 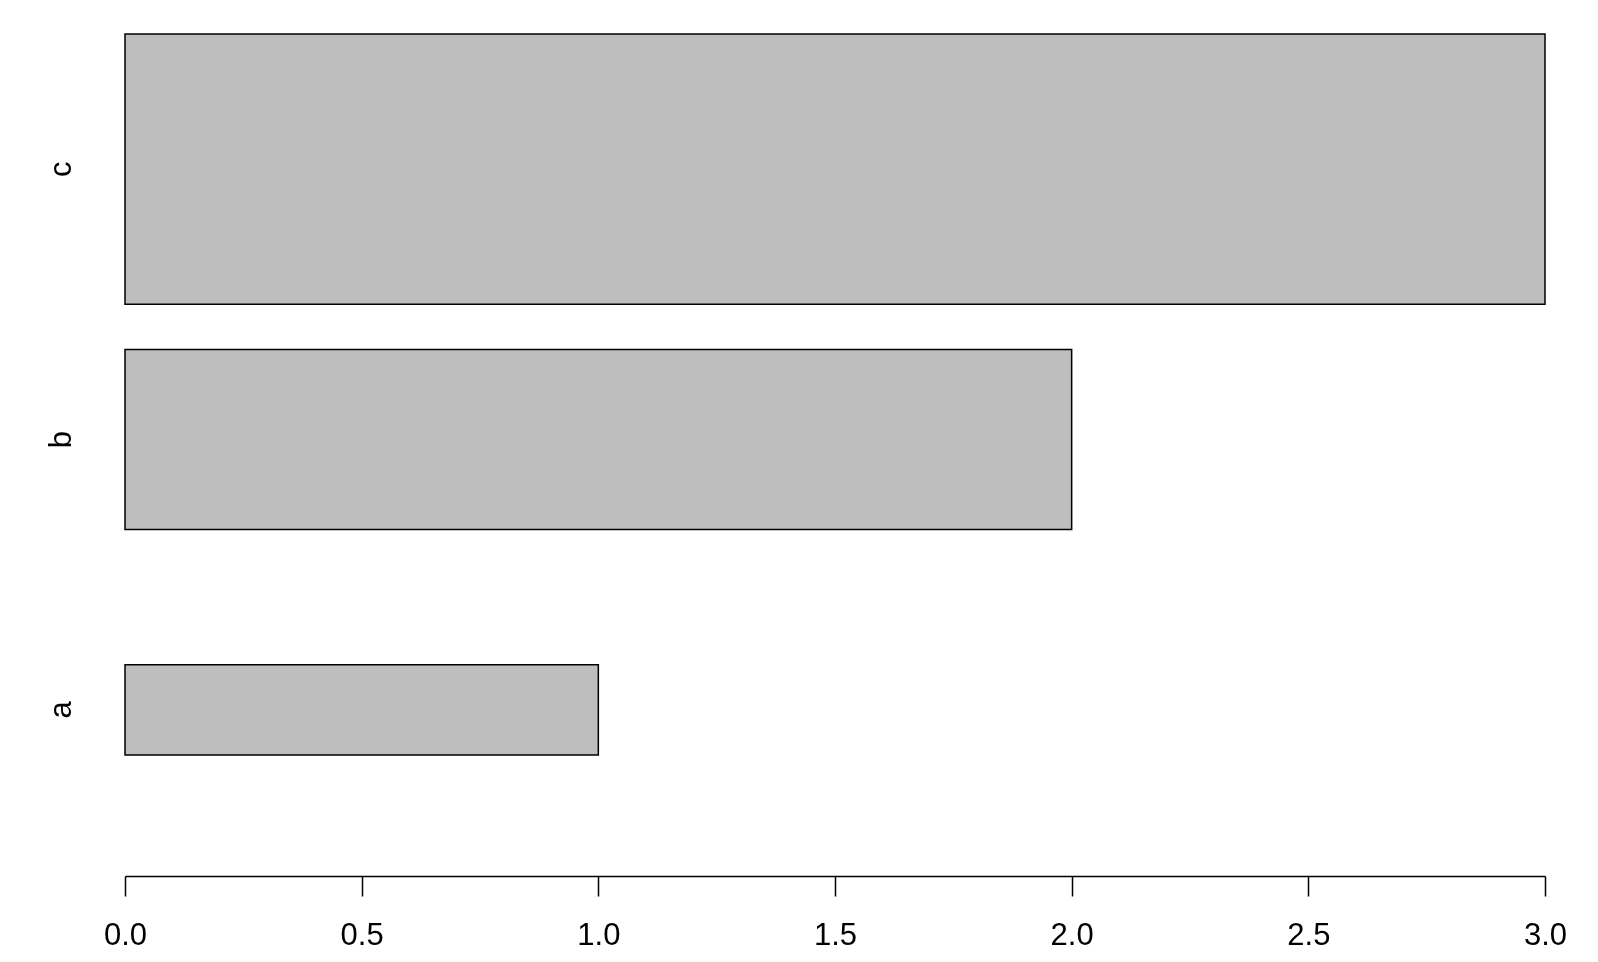 I want to click on x-tick-label: 2.5, so click(x=1309, y=934).